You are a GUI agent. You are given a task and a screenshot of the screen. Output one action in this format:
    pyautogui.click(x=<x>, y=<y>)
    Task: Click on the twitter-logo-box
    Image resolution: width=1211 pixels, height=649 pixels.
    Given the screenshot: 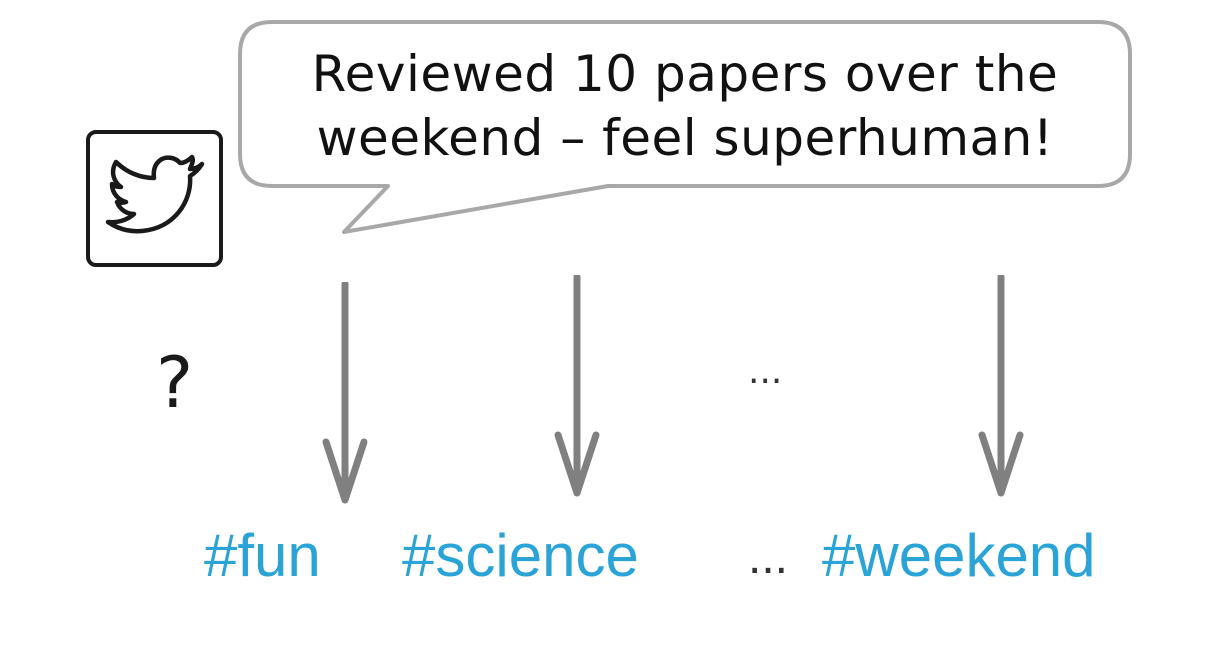 What is the action you would take?
    pyautogui.click(x=154, y=198)
    